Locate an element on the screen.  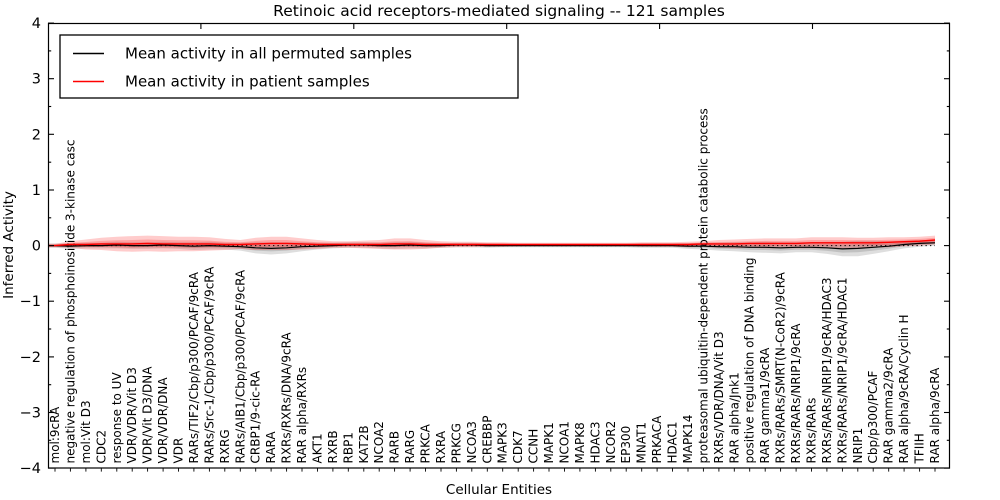
x-tick-label: CREBBP is located at coordinates (487, 440).